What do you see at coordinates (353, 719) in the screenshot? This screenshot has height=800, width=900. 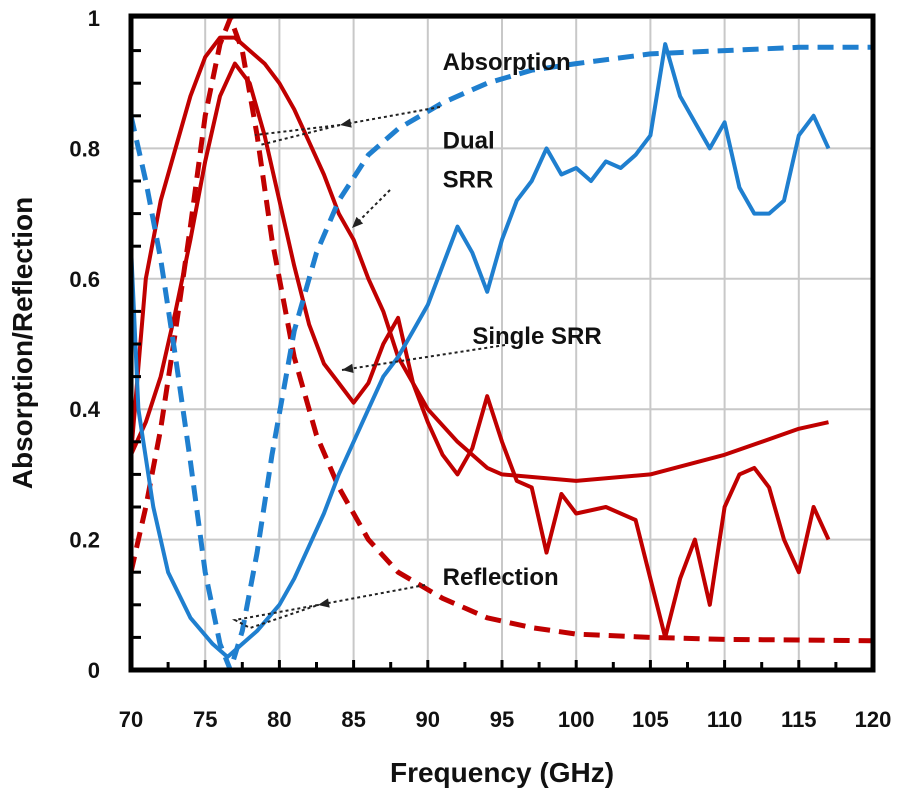 I see `x-tick-label: 85` at bounding box center [353, 719].